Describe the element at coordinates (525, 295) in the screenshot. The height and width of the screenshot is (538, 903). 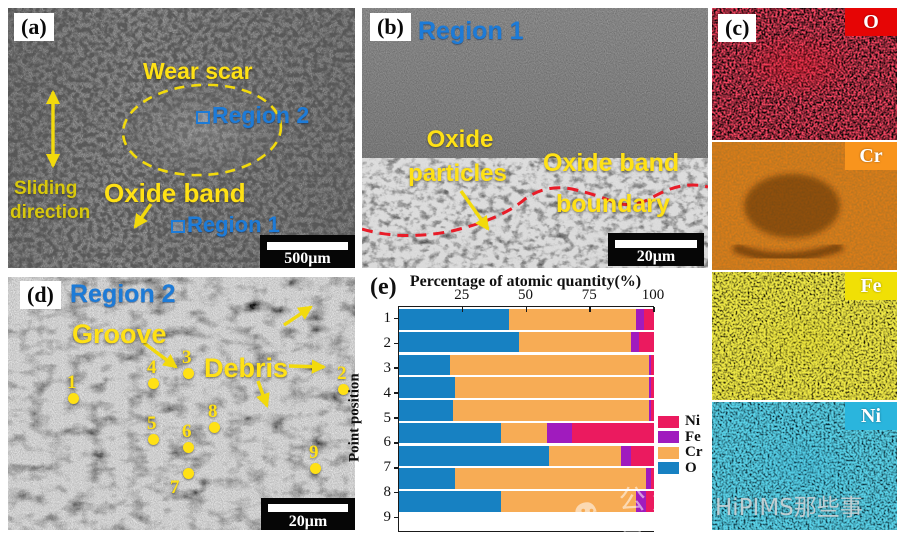
I see `x-tick-label-50: 50` at that location.